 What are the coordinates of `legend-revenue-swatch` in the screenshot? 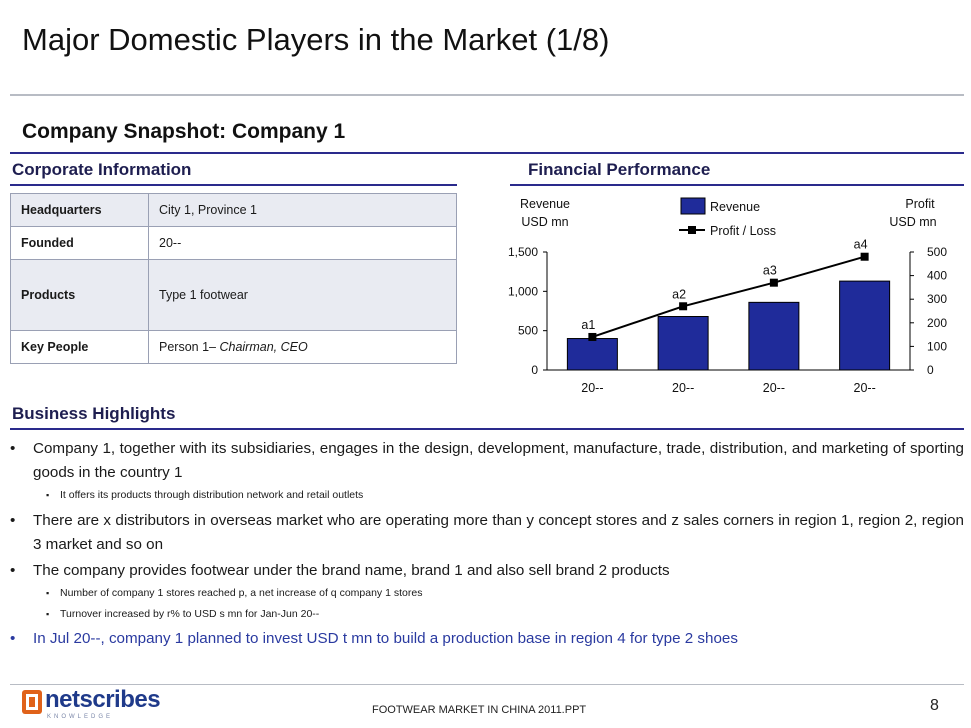 It's located at (693, 206).